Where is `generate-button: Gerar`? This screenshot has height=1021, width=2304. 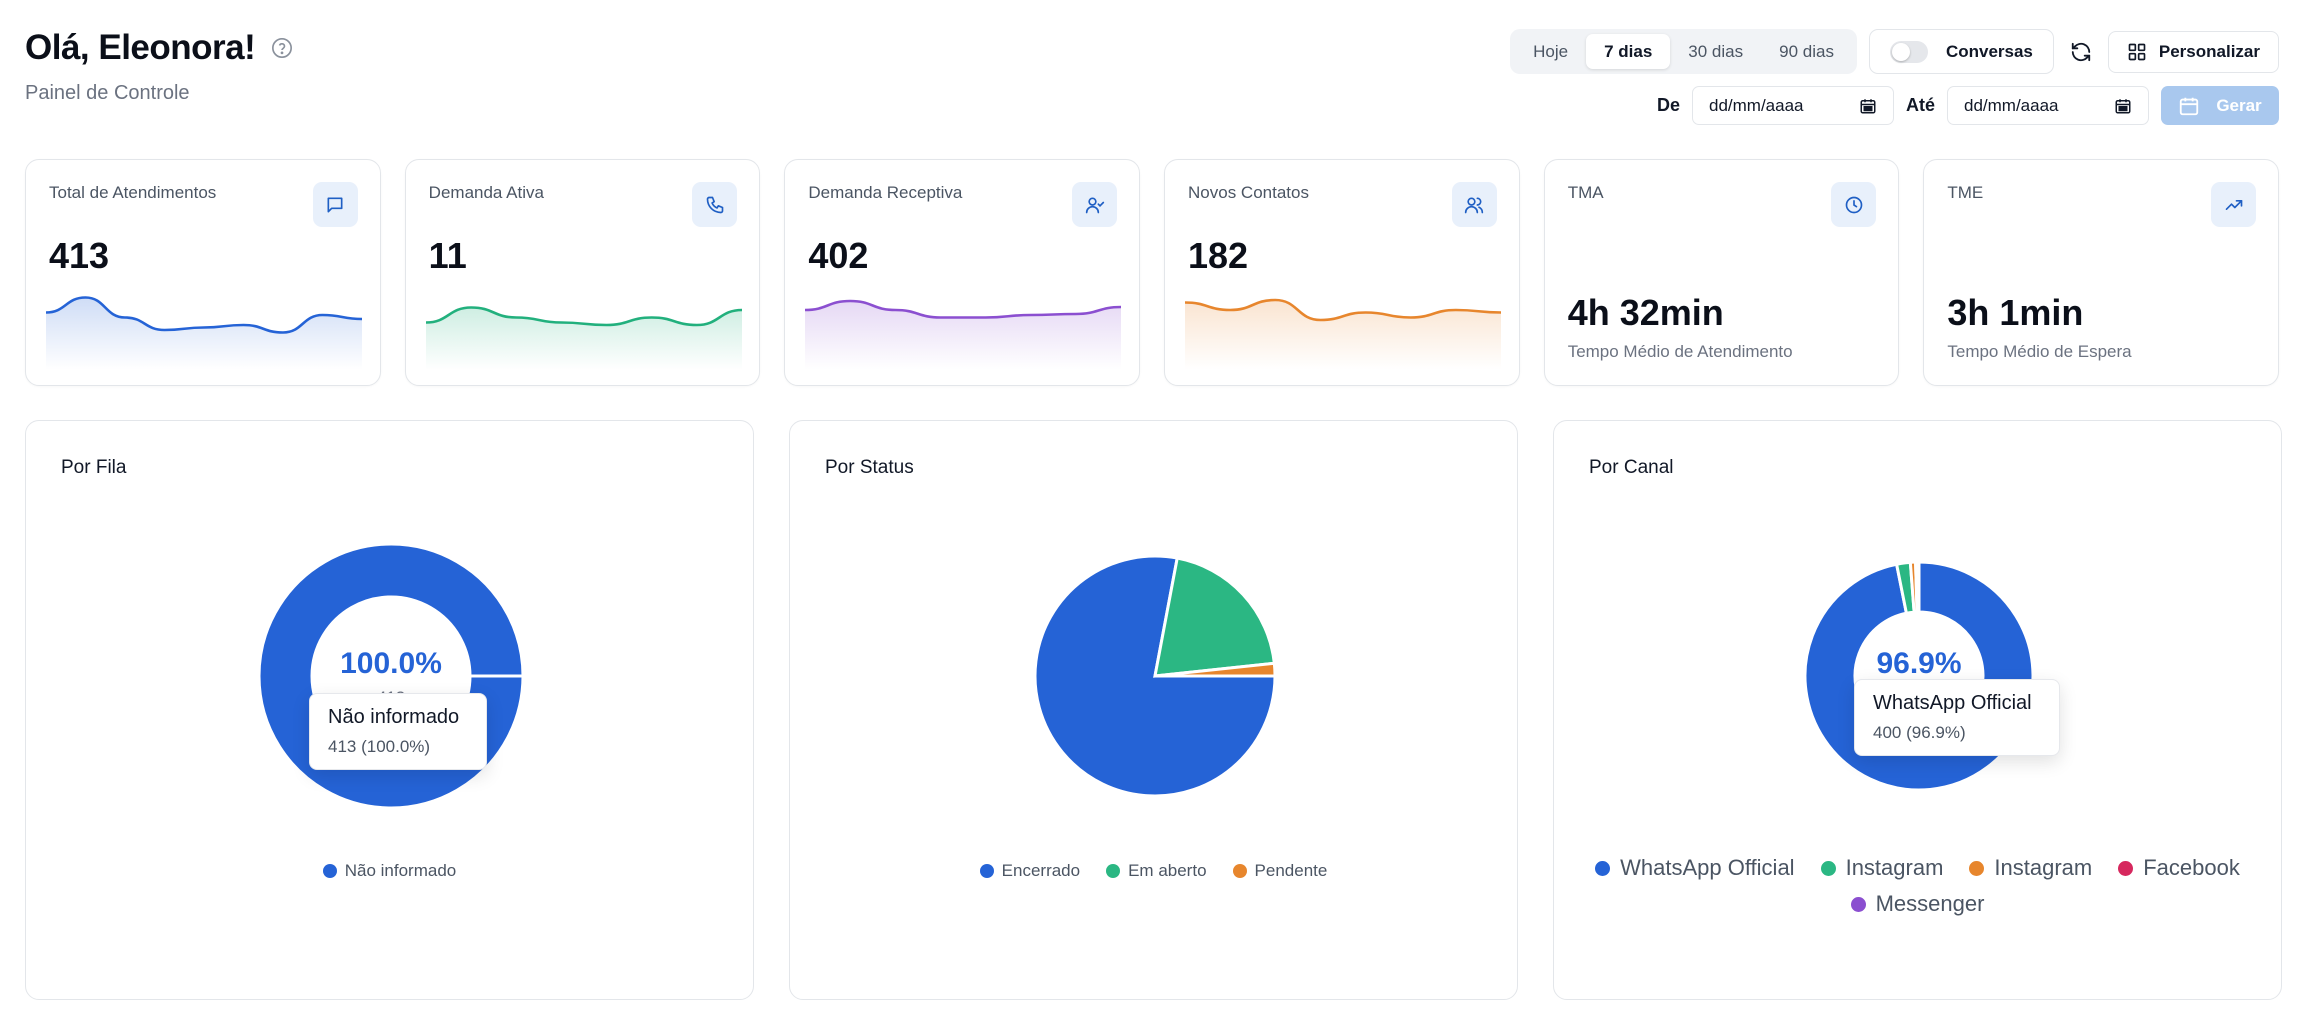 generate-button: Gerar is located at coordinates (2220, 105).